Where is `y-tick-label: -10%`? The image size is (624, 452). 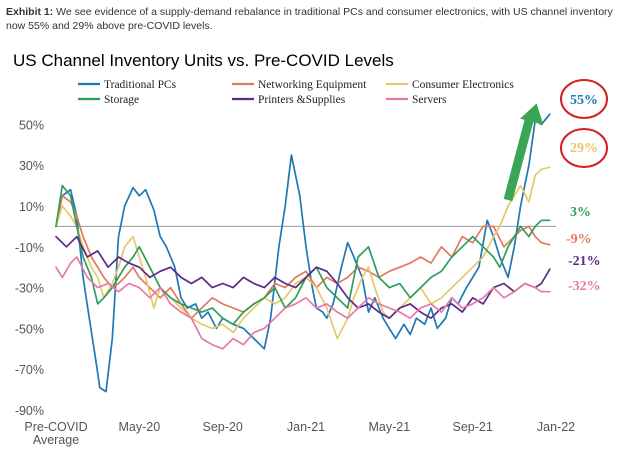
y-tick-label: -10% is located at coordinates (29, 248).